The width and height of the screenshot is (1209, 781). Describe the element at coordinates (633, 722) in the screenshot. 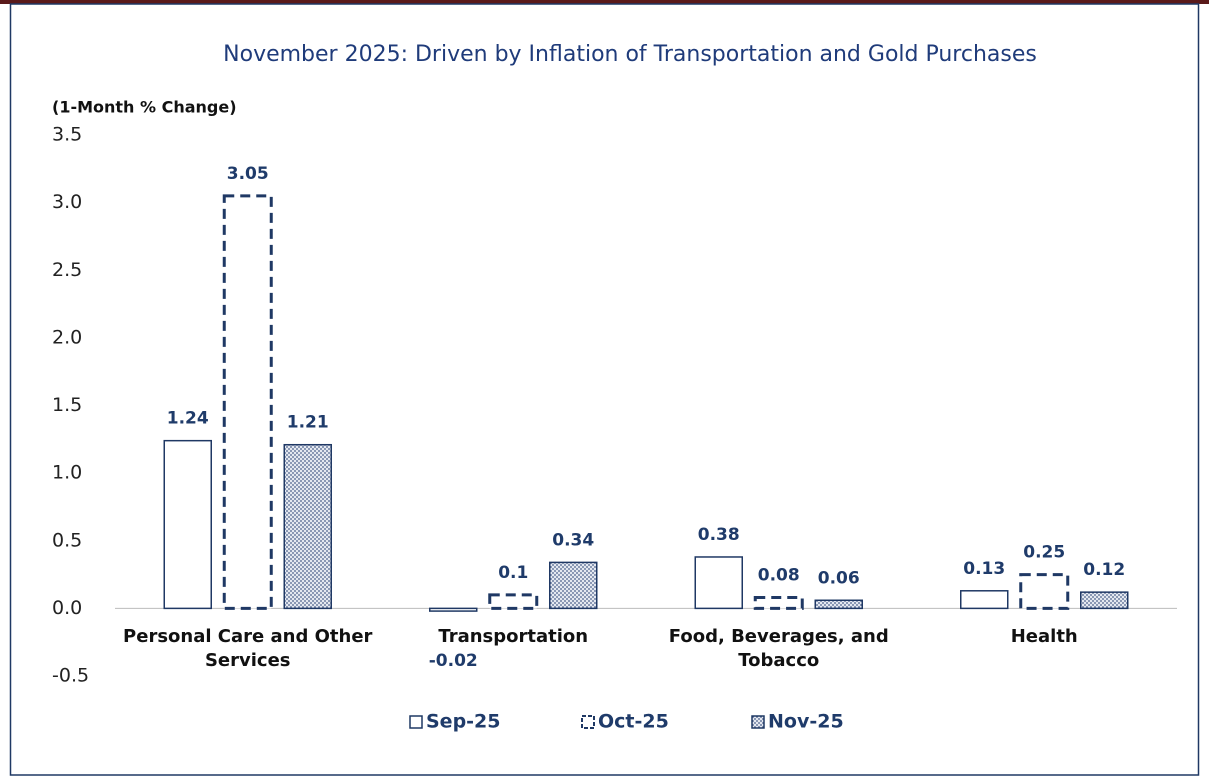

I see `legend-label: Oct-25` at that location.